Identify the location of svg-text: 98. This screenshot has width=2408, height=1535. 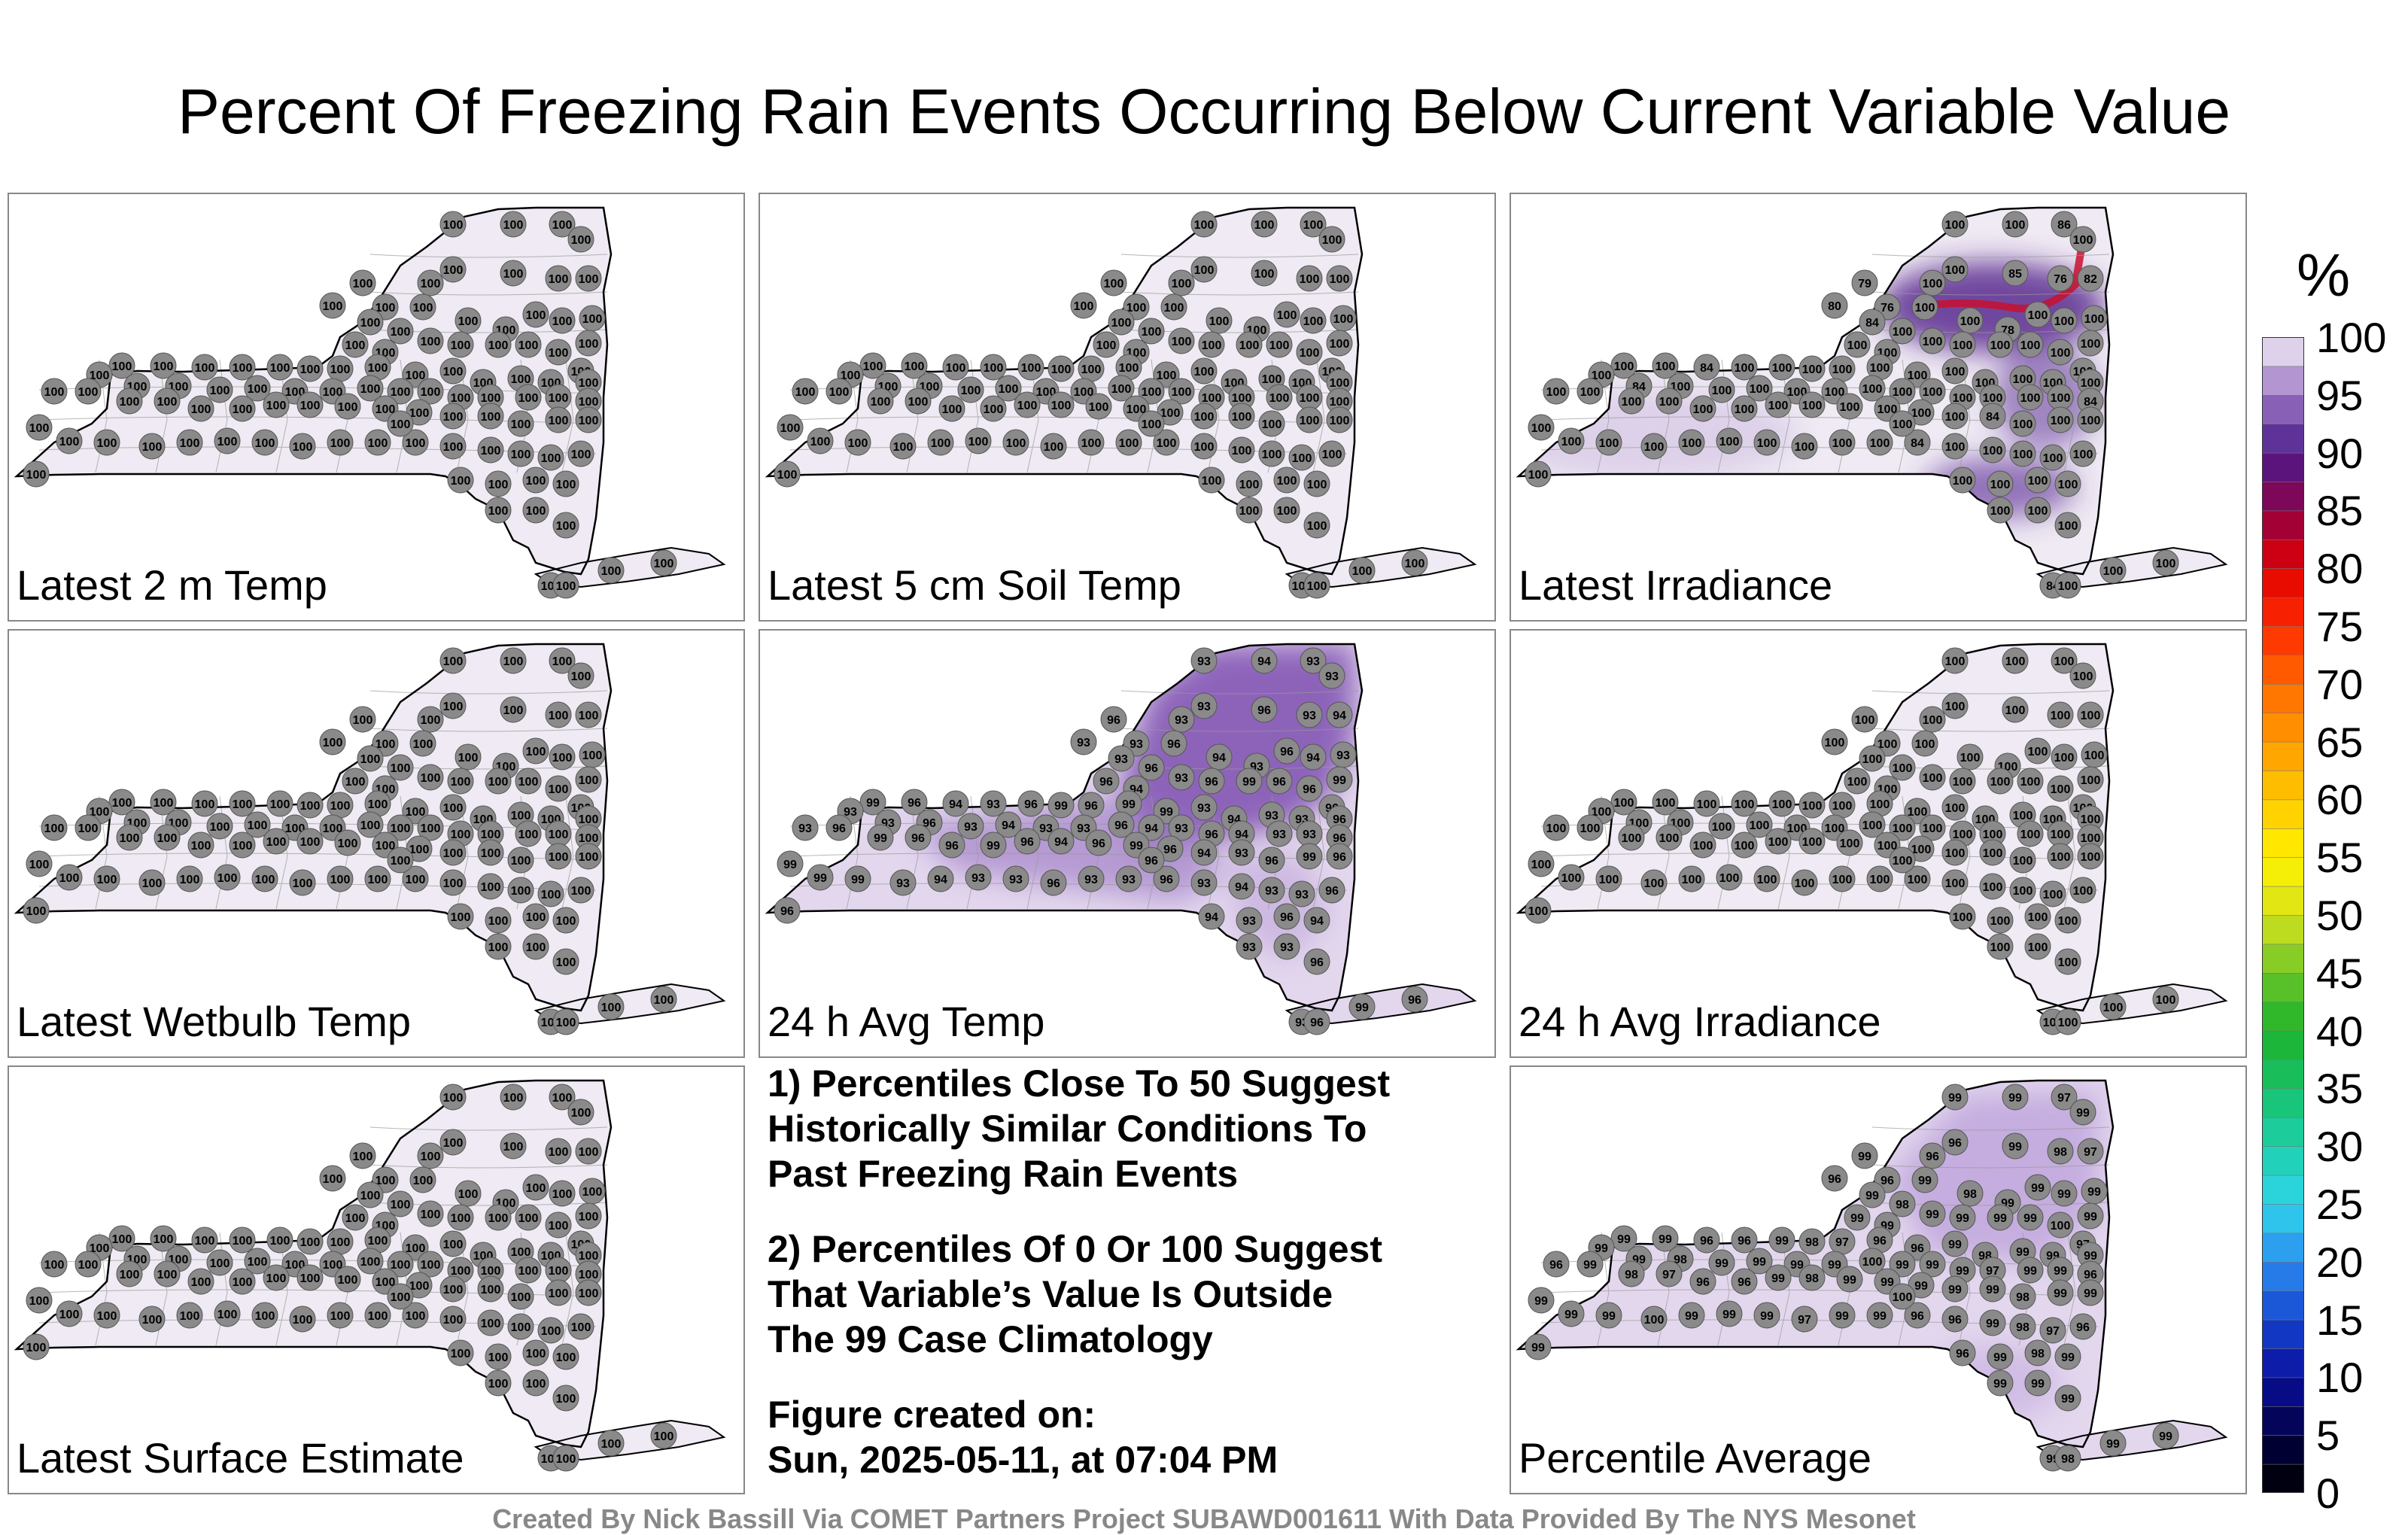
(2038, 1354).